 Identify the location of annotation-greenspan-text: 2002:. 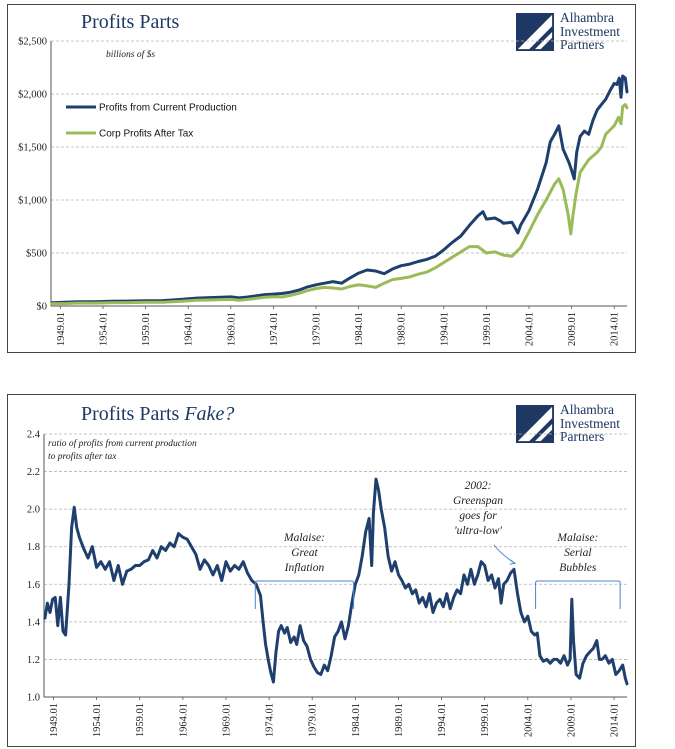
(478, 486).